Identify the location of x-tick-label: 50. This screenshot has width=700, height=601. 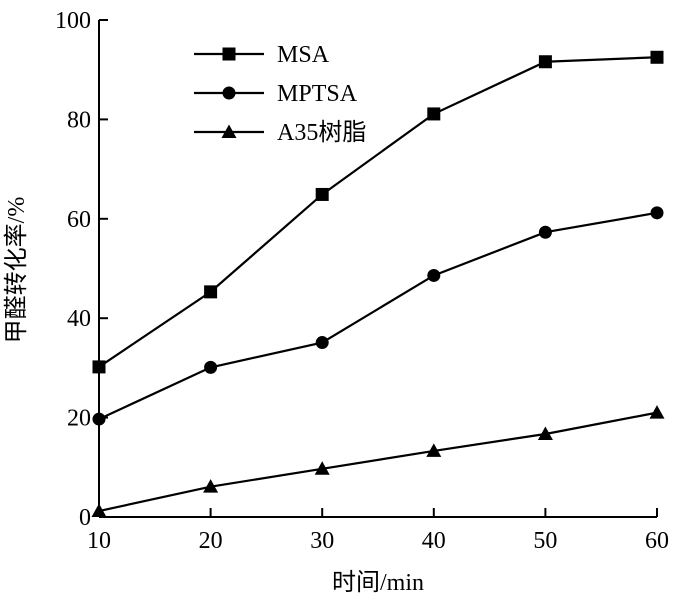
(545, 541).